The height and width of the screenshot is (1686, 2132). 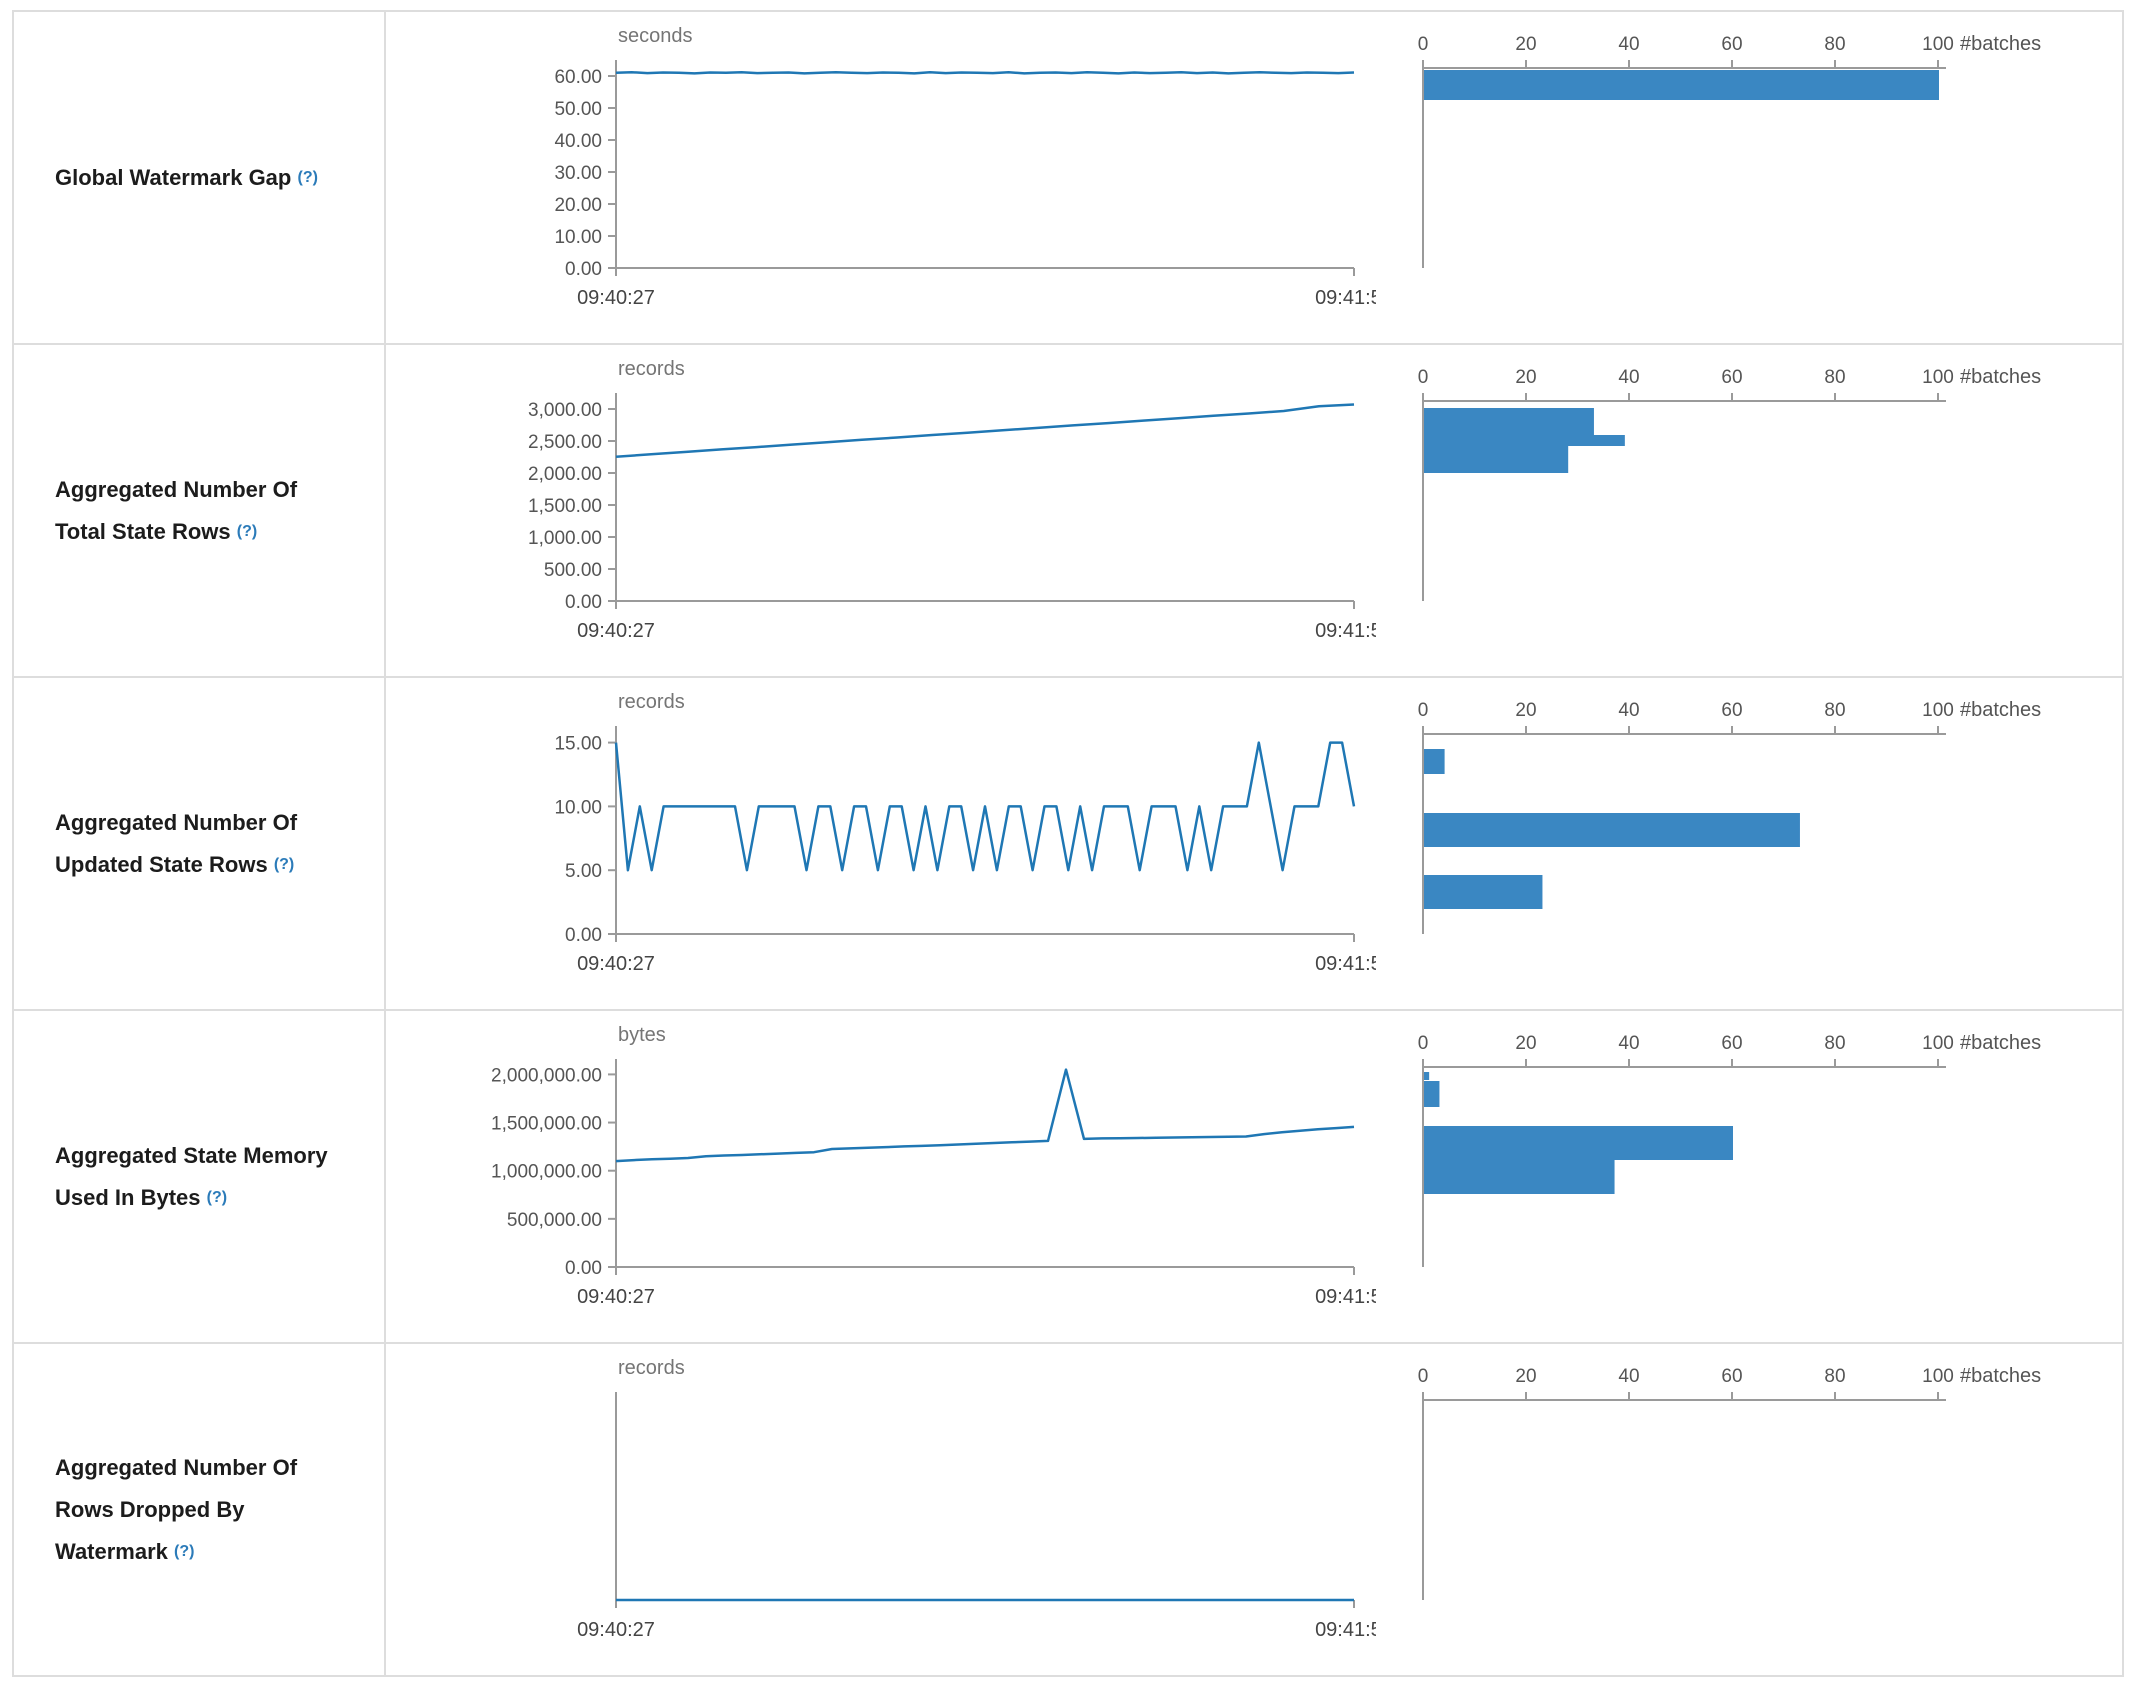 What do you see at coordinates (583, 871) in the screenshot?
I see `svg-text: 5.00` at bounding box center [583, 871].